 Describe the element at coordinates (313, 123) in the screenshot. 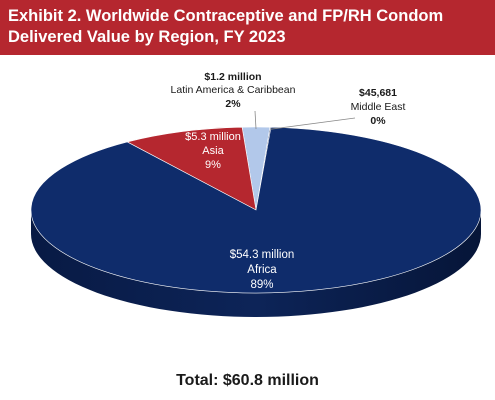

I see `leader-line-middle-east` at that location.